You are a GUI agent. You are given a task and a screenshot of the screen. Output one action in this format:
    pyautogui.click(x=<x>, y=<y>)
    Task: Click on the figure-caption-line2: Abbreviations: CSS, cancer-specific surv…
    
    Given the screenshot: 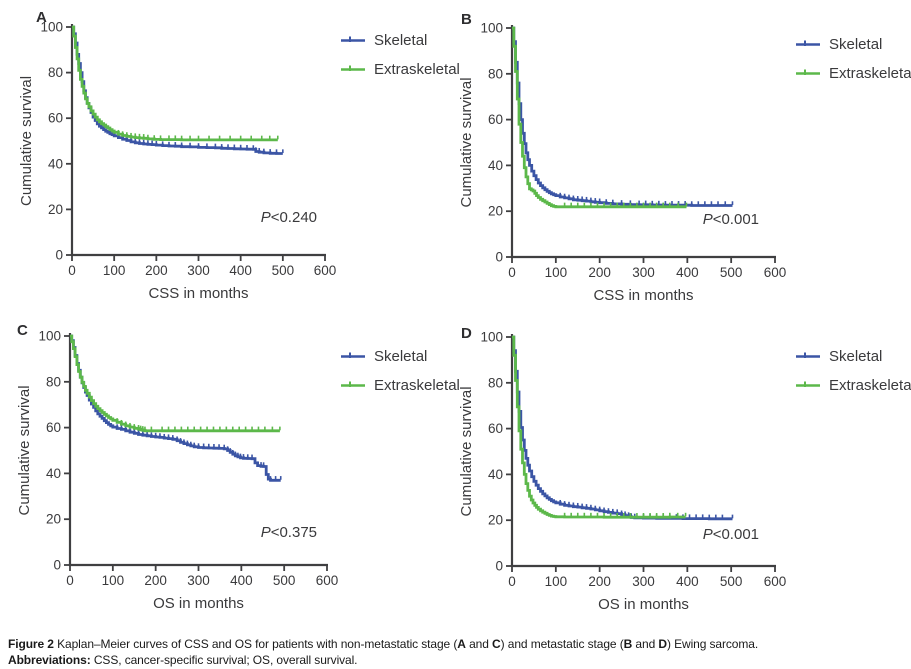 What is the action you would take?
    pyautogui.click(x=183, y=660)
    